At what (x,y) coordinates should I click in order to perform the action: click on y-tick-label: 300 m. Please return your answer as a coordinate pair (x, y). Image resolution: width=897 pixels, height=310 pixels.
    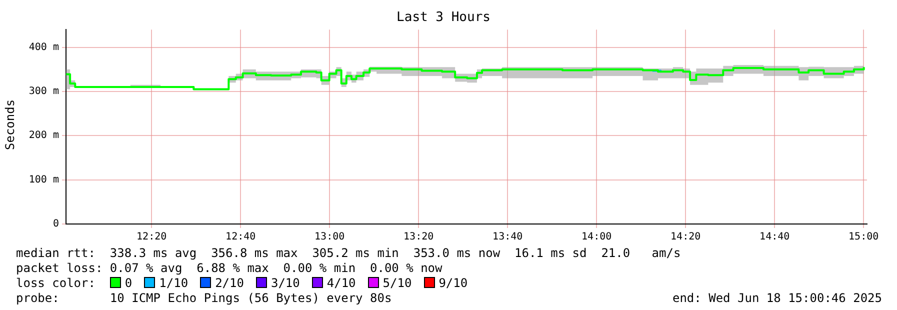
    Looking at the image, I should click on (43, 92).